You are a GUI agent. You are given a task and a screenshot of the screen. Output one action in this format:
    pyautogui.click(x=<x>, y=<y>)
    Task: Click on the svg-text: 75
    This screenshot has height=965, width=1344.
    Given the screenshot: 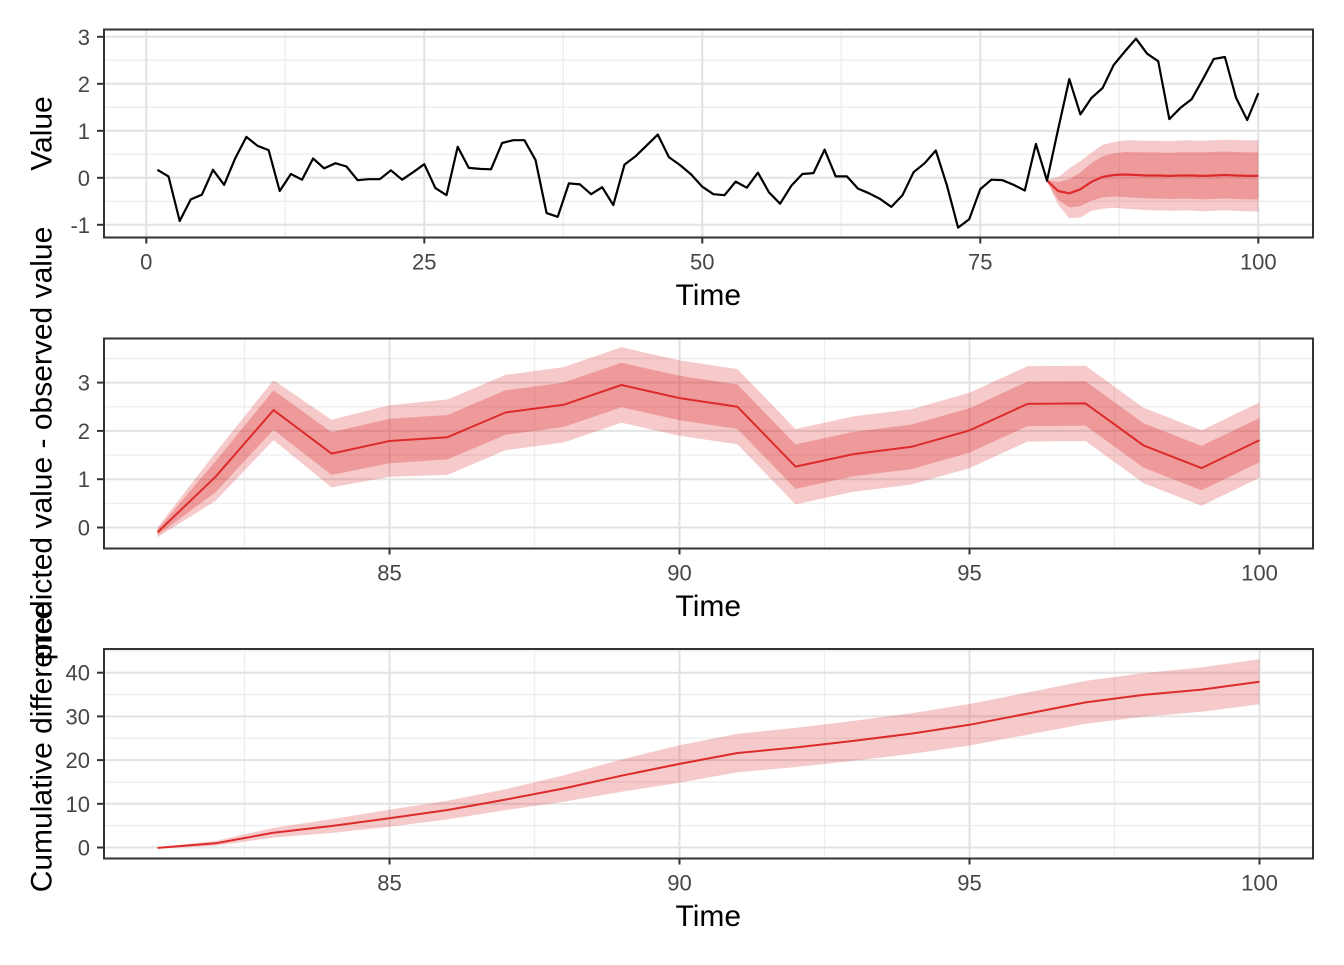 What is the action you would take?
    pyautogui.click(x=980, y=262)
    